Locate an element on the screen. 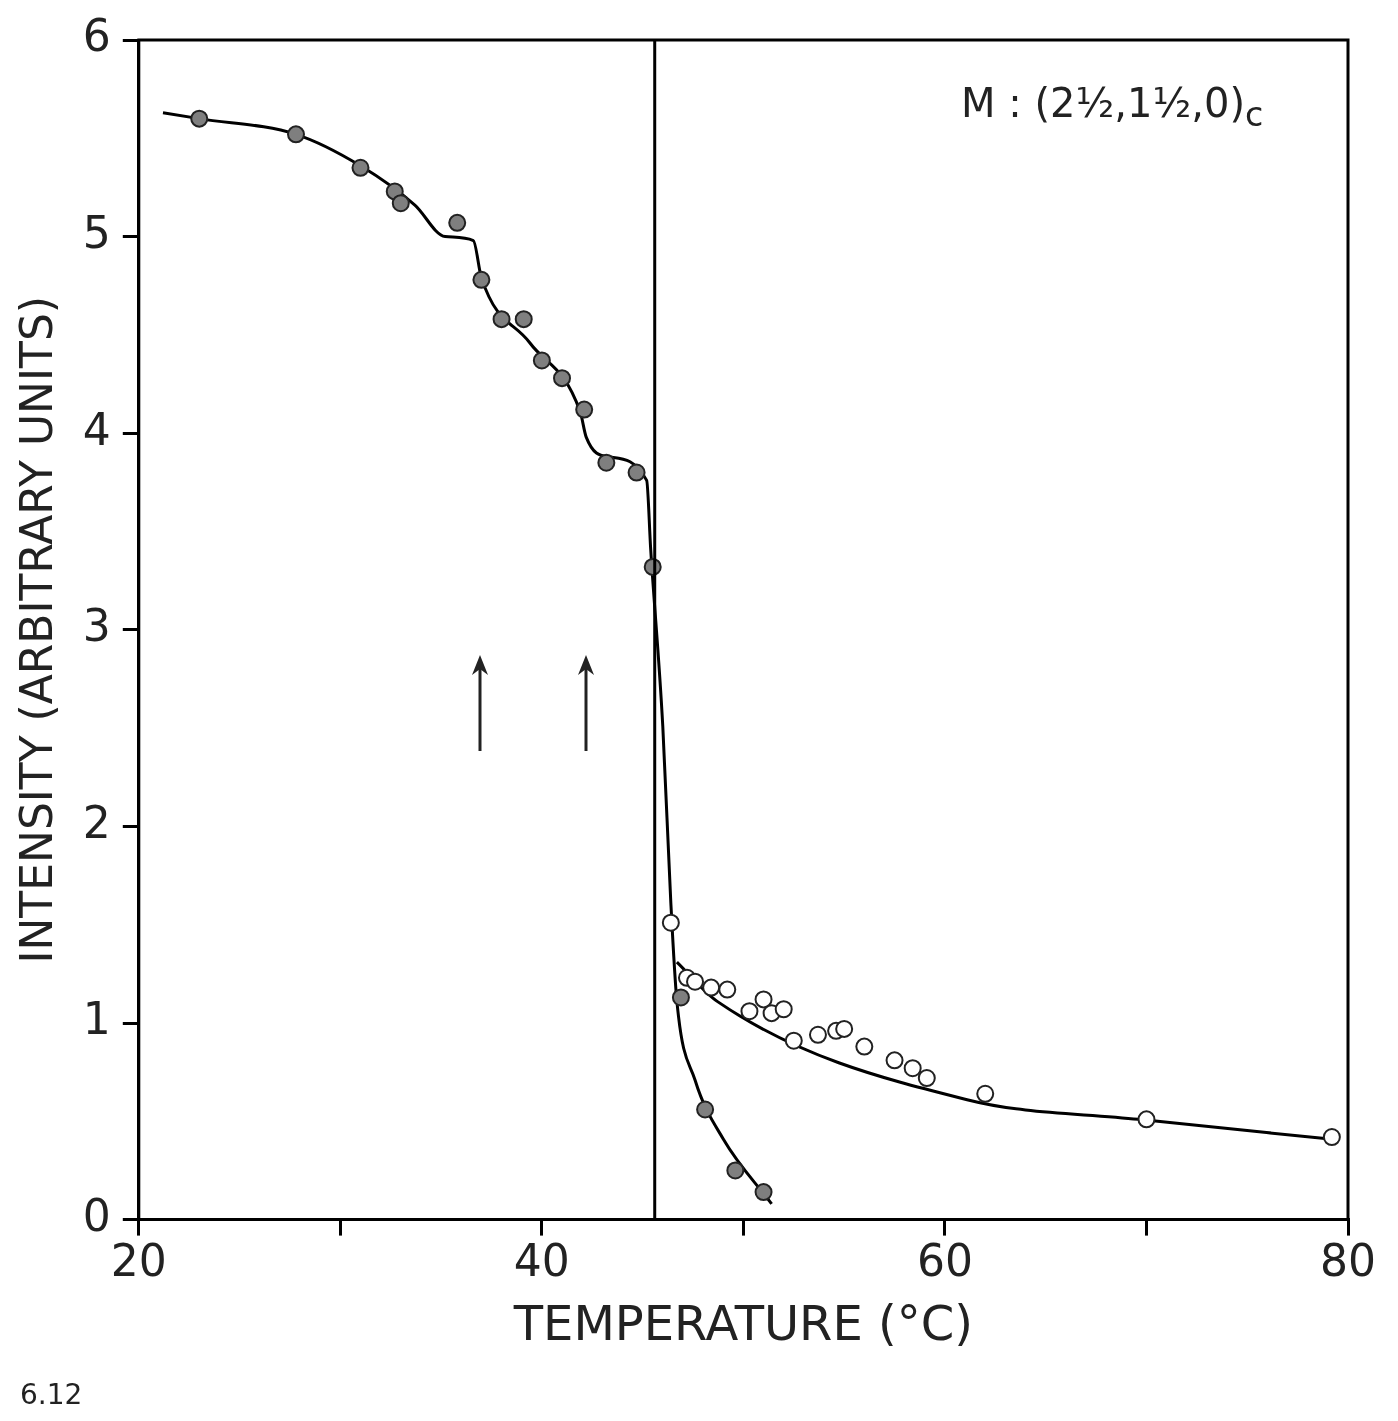 The height and width of the screenshot is (1421, 1398). x-axis-title: TEMPERATURE (°C) is located at coordinates (743, 1322).